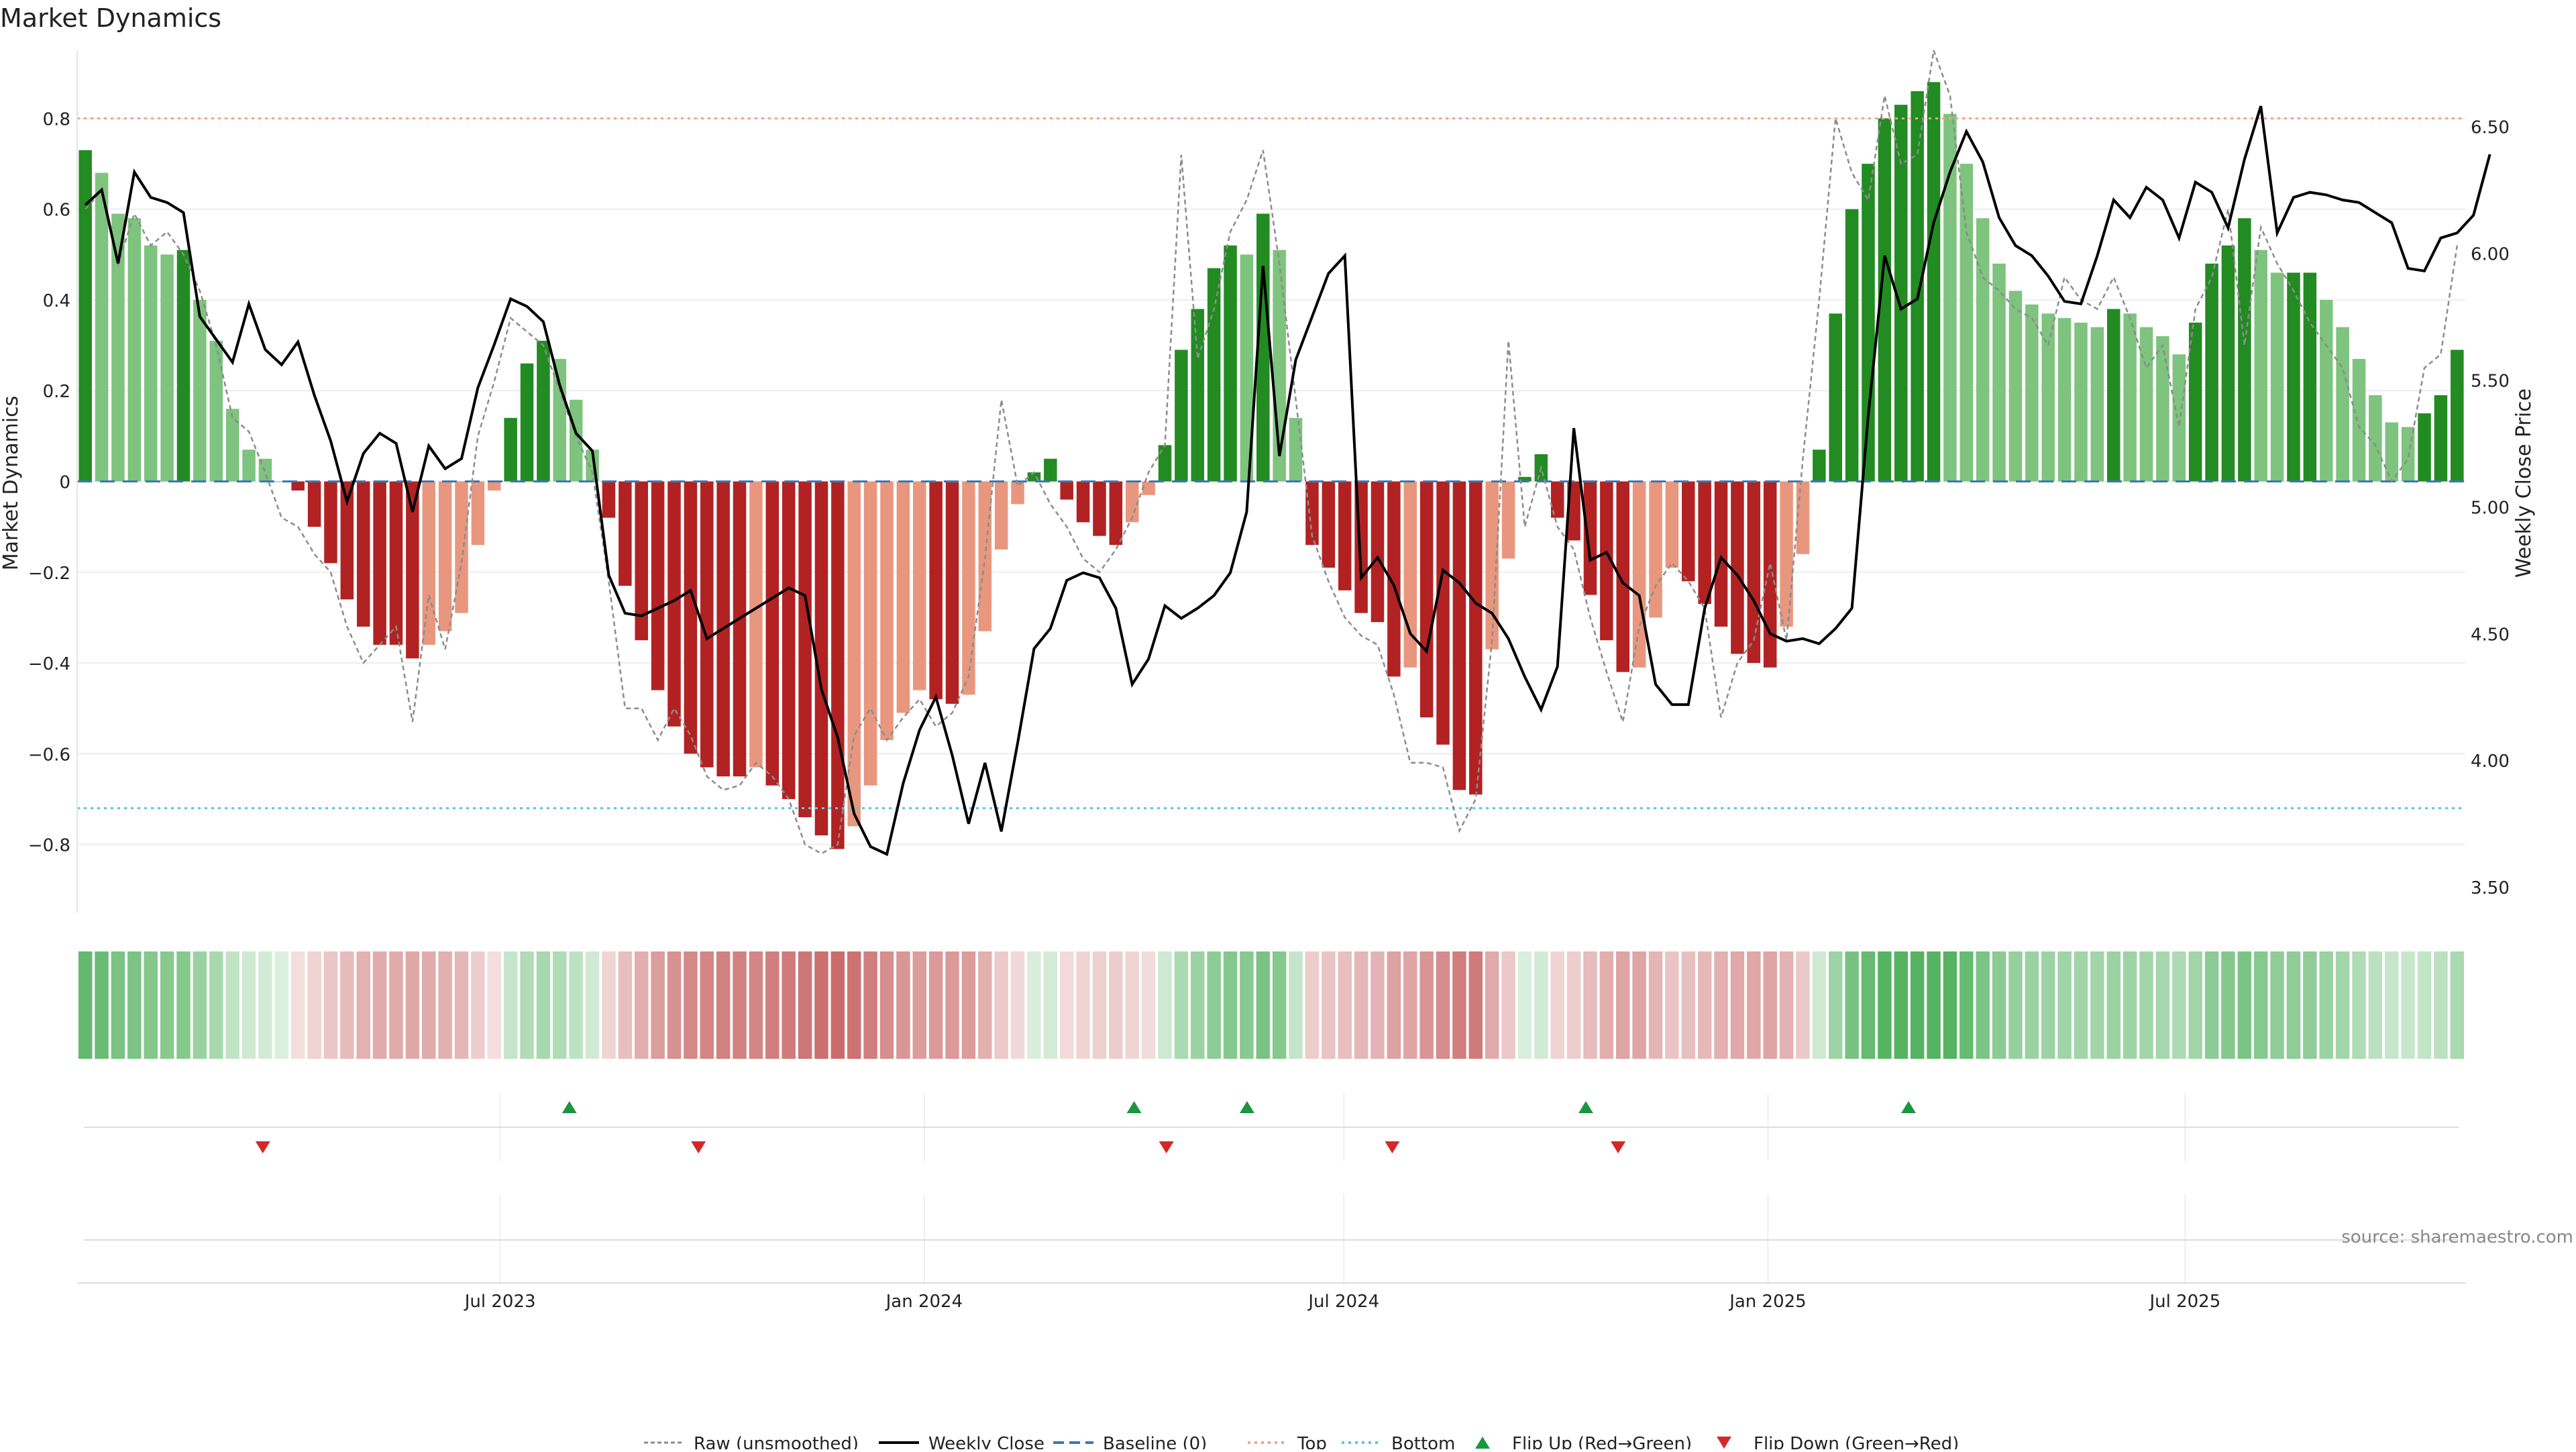 The width and height of the screenshot is (2576, 1452). I want to click on flip-up-marker, so click(1586, 1107).